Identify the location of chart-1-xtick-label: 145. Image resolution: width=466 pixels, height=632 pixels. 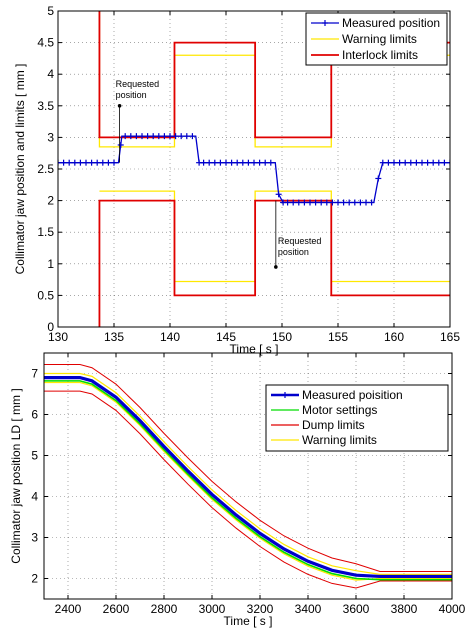
(226, 337).